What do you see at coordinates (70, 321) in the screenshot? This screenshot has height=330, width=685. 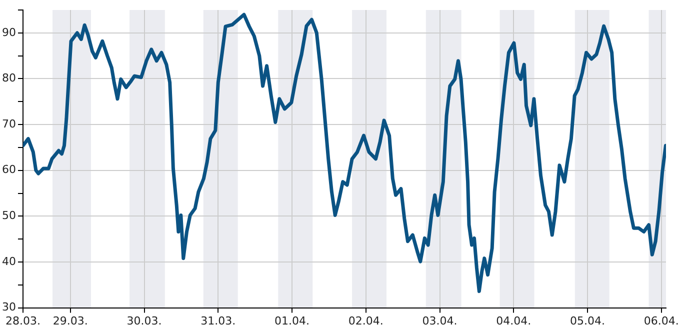 I see `x-tick-label: 29.03.` at bounding box center [70, 321].